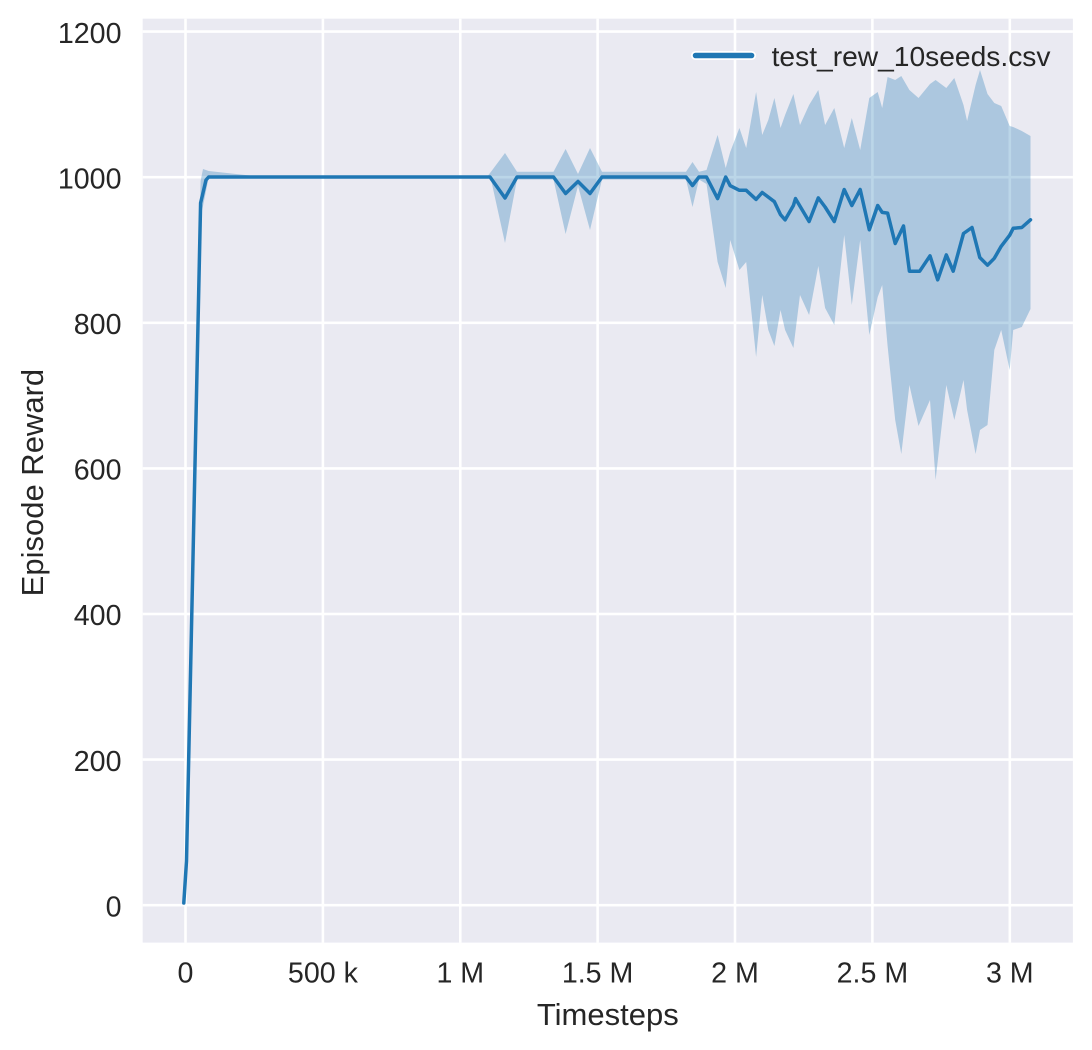 This screenshot has width=1092, height=1050. I want to click on svg-text: 2 M, so click(735, 973).